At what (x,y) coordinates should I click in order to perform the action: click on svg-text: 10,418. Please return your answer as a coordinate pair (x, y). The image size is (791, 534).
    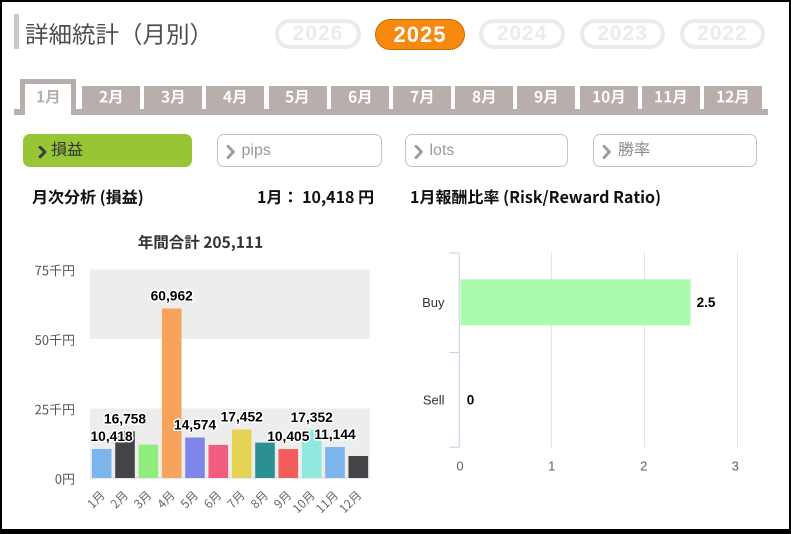
    Looking at the image, I should click on (112, 436).